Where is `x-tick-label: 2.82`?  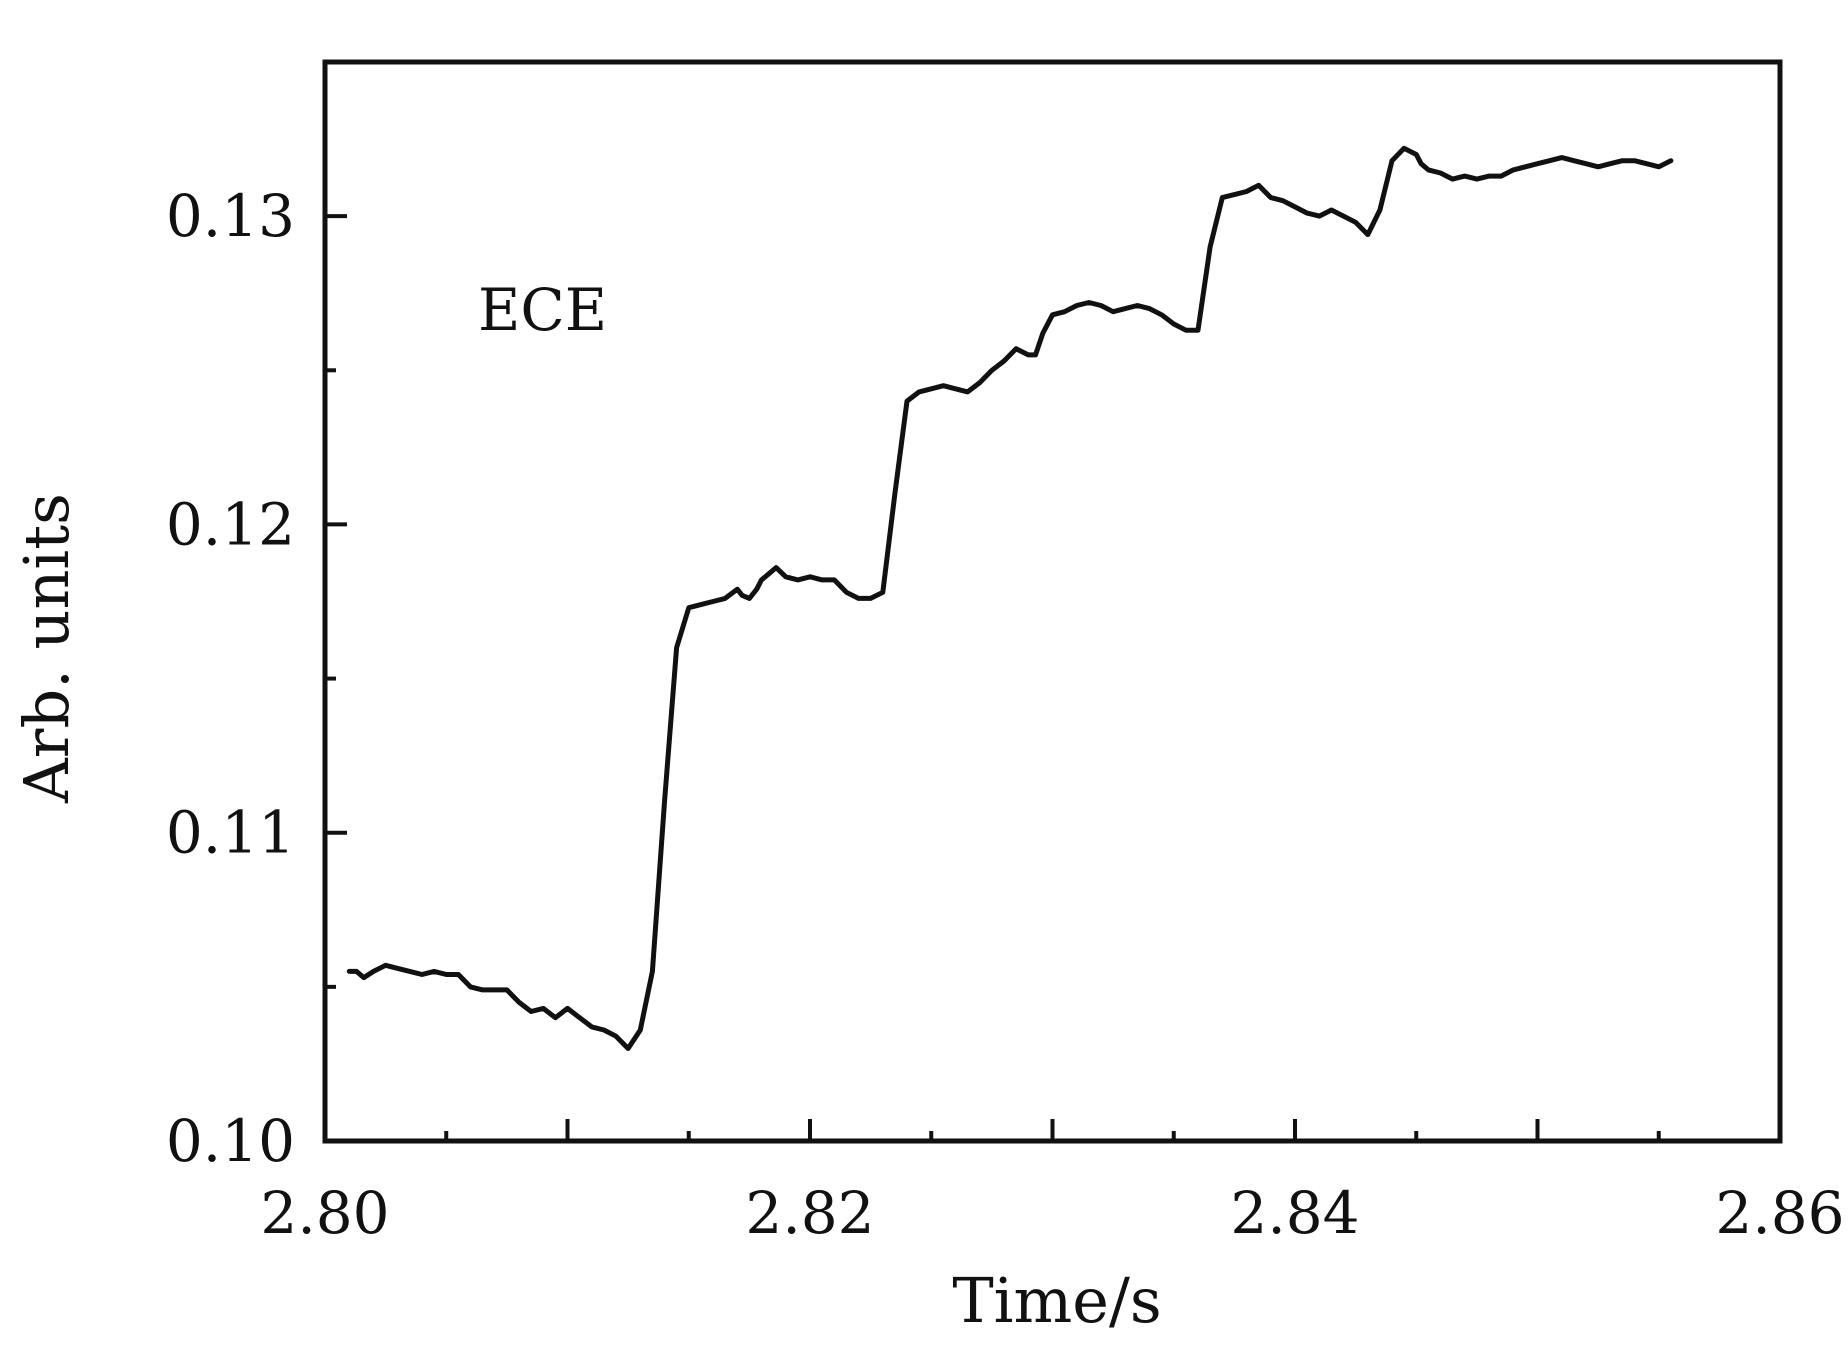
x-tick-label: 2.82 is located at coordinates (809, 1213).